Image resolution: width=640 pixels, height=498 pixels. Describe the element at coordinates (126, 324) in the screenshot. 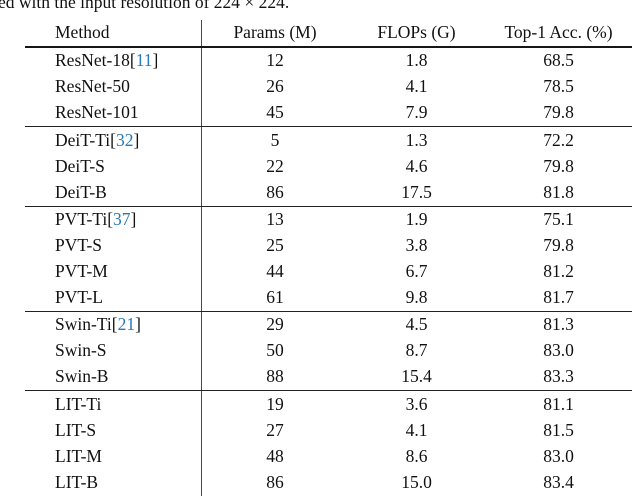

I see `citation-link: 21` at that location.